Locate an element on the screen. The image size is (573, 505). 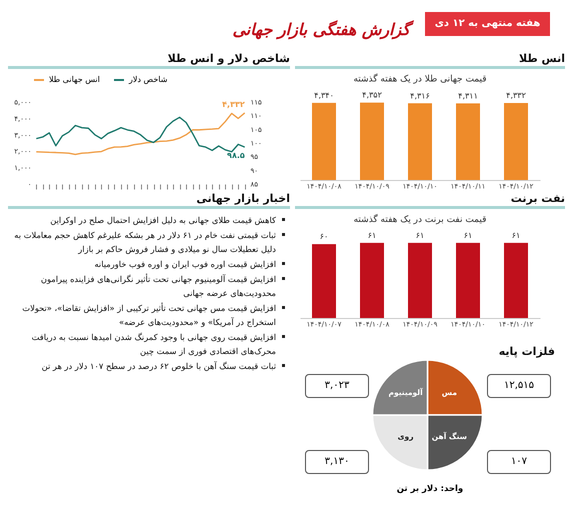
text: افزایش قیمت آلومینیوم جهانی تحت تأثیر نگرانی‌های فزاینده پیرامون محدودیت‌های عرضه جهانی is located at coordinates (158, 286).